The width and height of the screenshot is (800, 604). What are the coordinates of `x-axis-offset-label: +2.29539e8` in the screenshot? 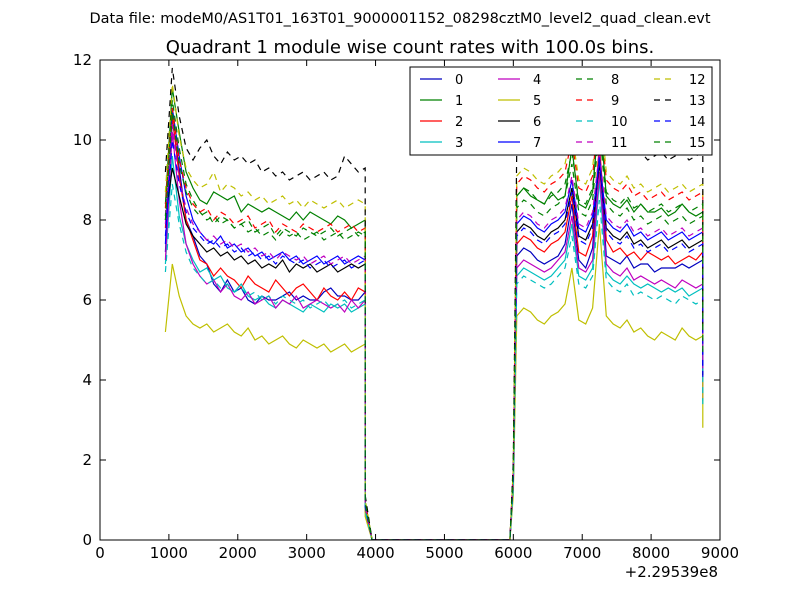 It's located at (671, 572).